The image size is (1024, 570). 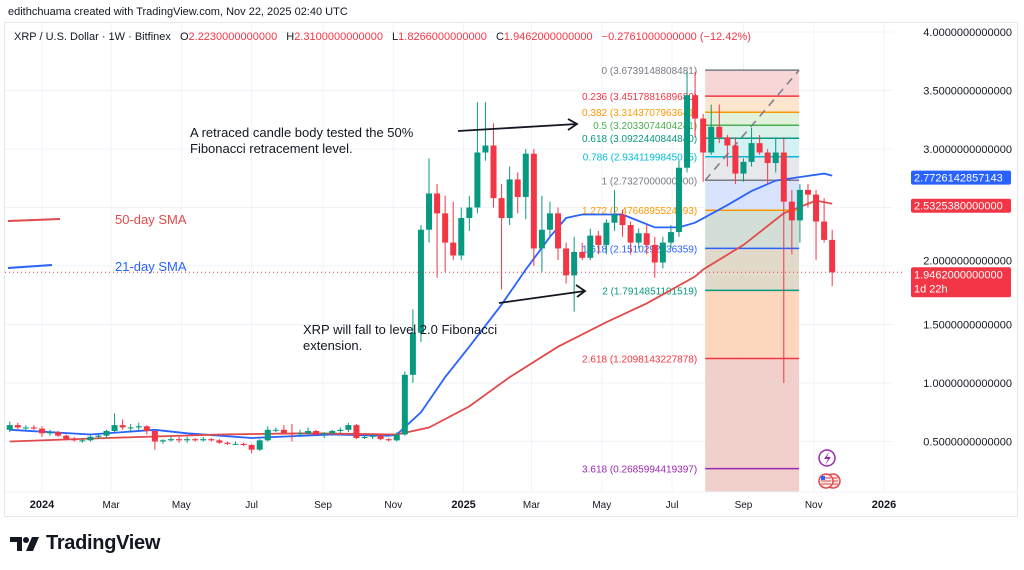 I want to click on tradingview-wordmark: TradingView, so click(x=103, y=543).